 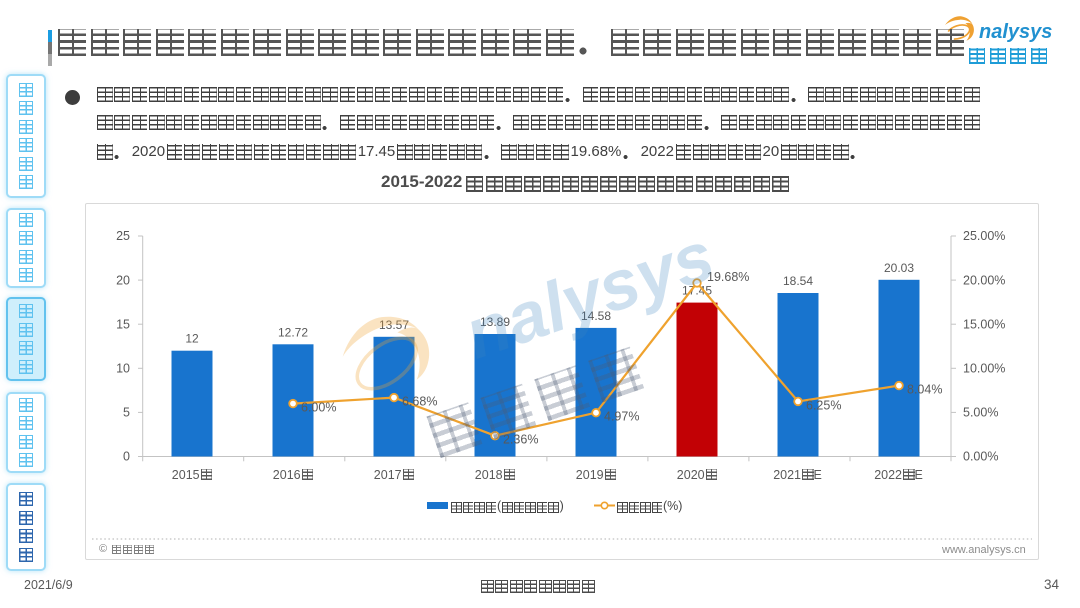 What do you see at coordinates (924, 390) in the screenshot?
I see `svg-text: 8.04%` at bounding box center [924, 390].